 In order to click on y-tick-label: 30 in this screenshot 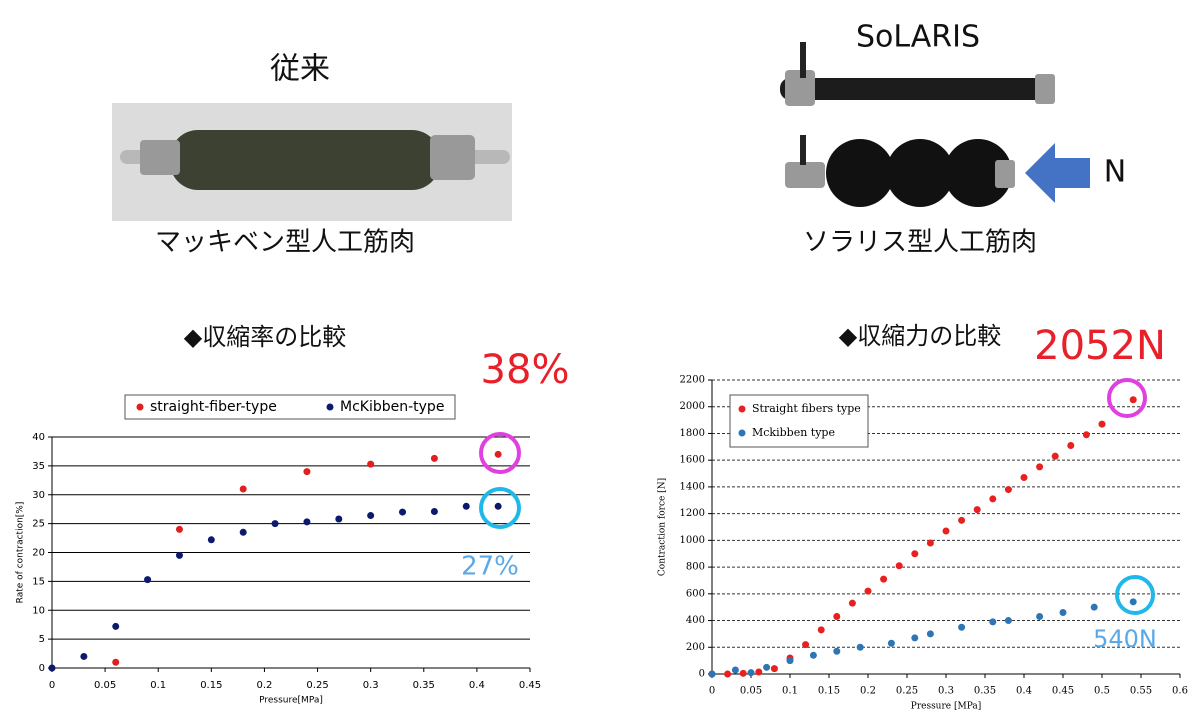, I will do `click(38, 495)`.